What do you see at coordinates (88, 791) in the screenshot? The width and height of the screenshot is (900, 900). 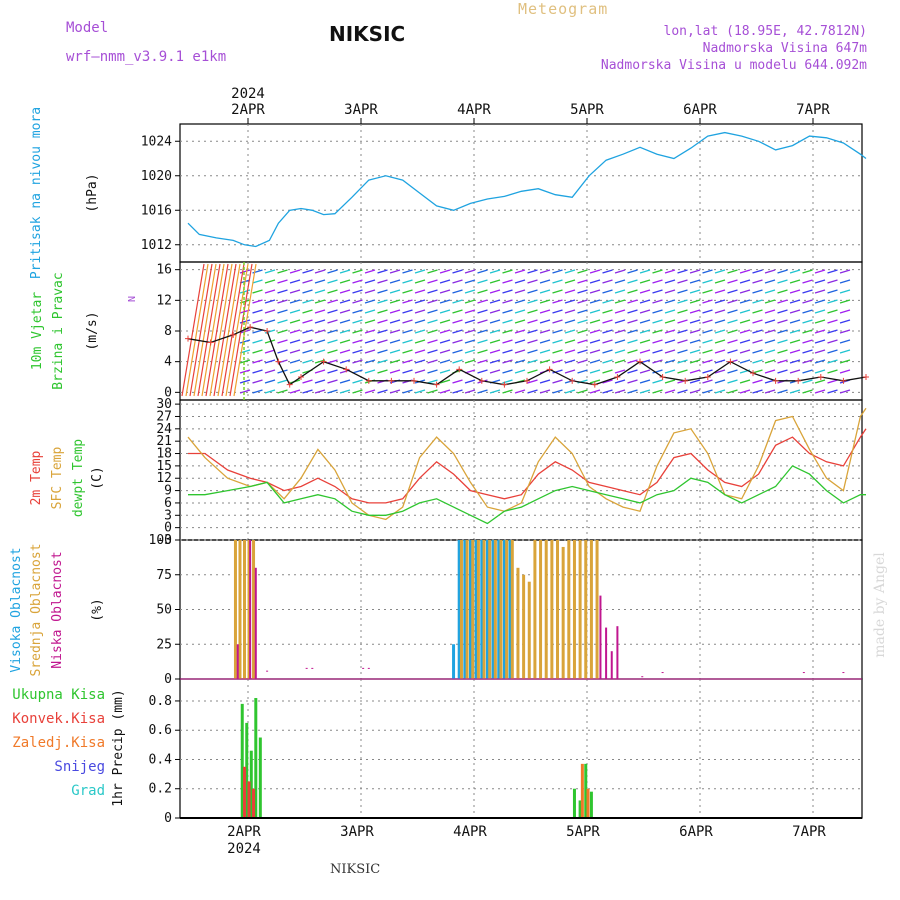 I see `legend-hail: Grad` at bounding box center [88, 791].